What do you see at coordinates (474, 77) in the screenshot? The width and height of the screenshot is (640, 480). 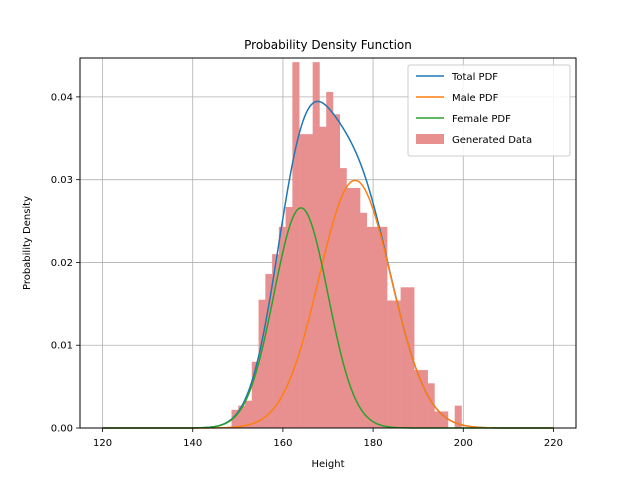 I see `legend-entry-label: Total PDF` at bounding box center [474, 77].